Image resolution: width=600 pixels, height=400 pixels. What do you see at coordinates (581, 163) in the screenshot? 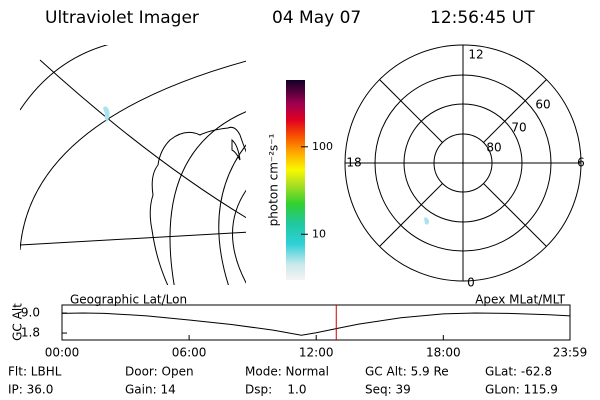
I see `mlt-label: 6` at bounding box center [581, 163].